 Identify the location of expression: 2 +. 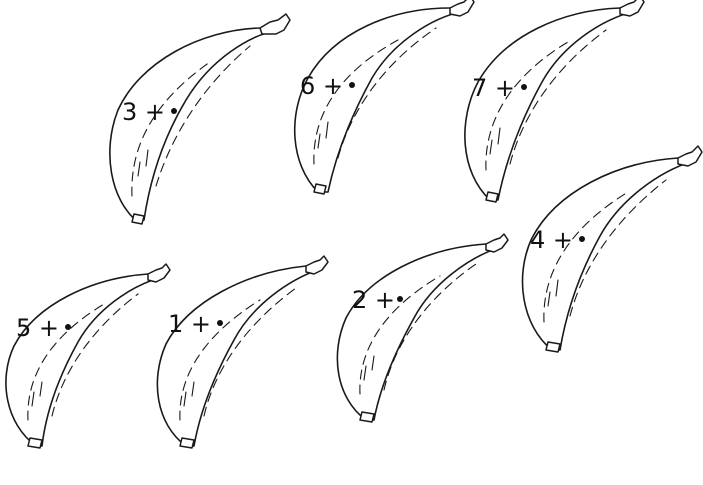
(378, 300).